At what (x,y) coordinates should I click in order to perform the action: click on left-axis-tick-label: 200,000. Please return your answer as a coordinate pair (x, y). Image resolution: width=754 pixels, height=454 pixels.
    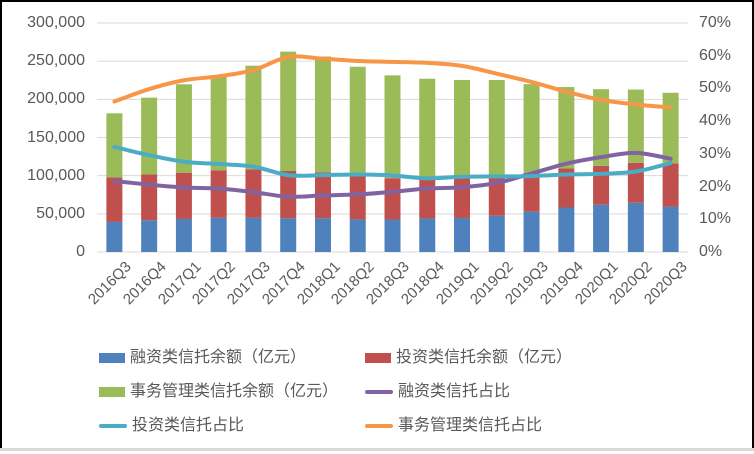
    Looking at the image, I should click on (56, 99).